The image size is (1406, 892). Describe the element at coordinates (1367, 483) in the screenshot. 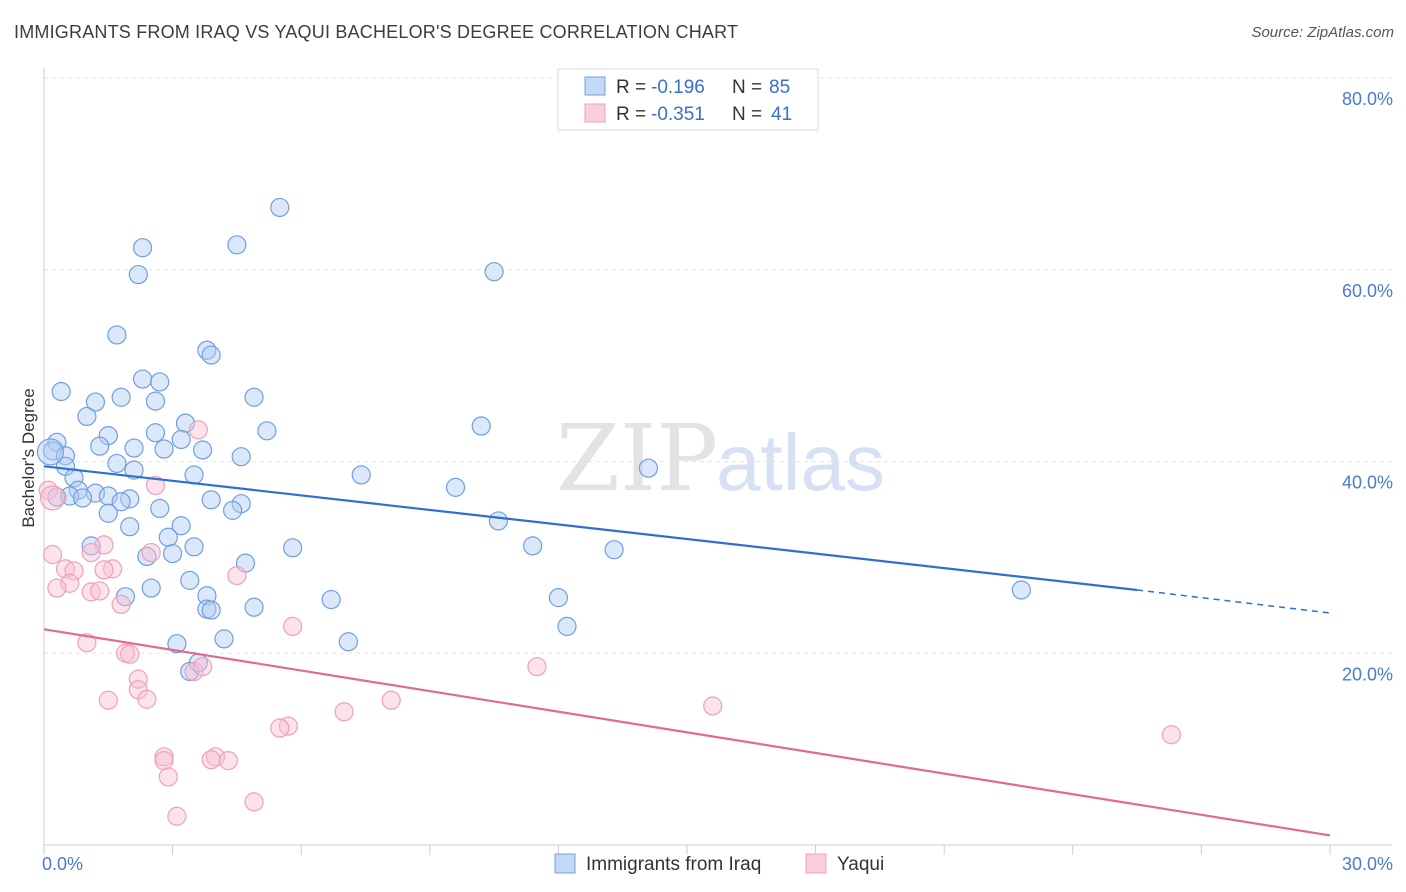

I see `y-tick-label: 40.0%` at that location.